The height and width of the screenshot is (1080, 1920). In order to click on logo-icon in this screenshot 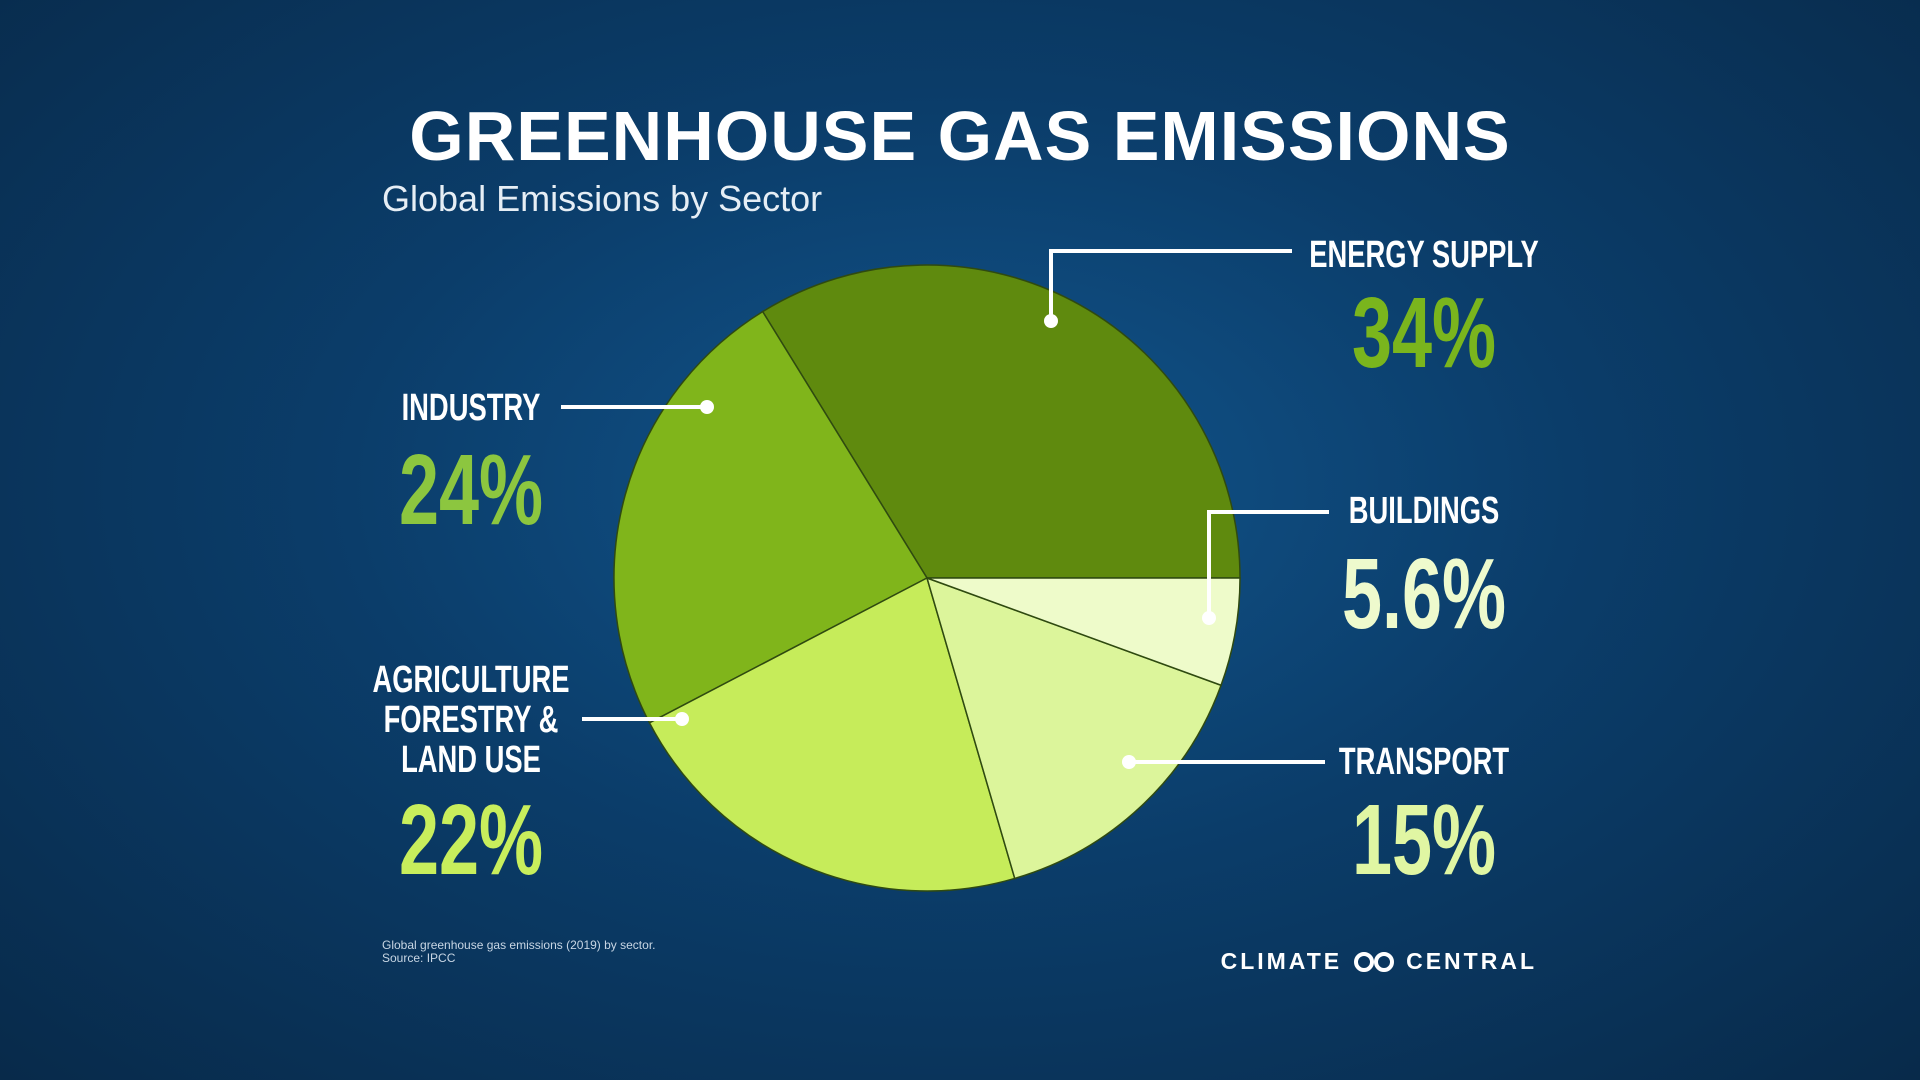, I will do `click(1374, 961)`.